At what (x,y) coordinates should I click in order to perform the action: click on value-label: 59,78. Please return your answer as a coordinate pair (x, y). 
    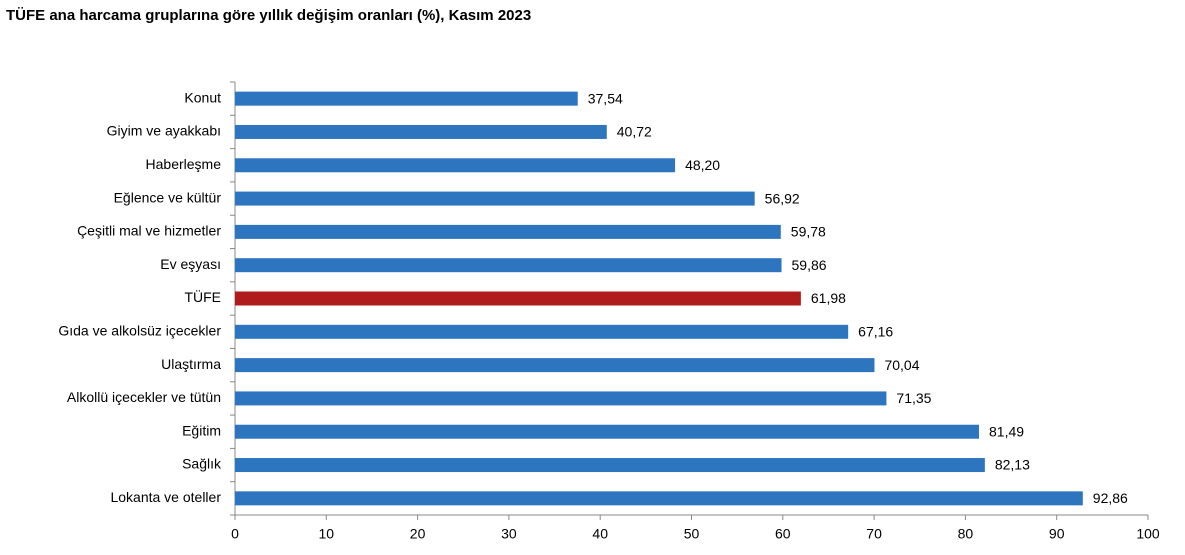
    Looking at the image, I should click on (808, 232).